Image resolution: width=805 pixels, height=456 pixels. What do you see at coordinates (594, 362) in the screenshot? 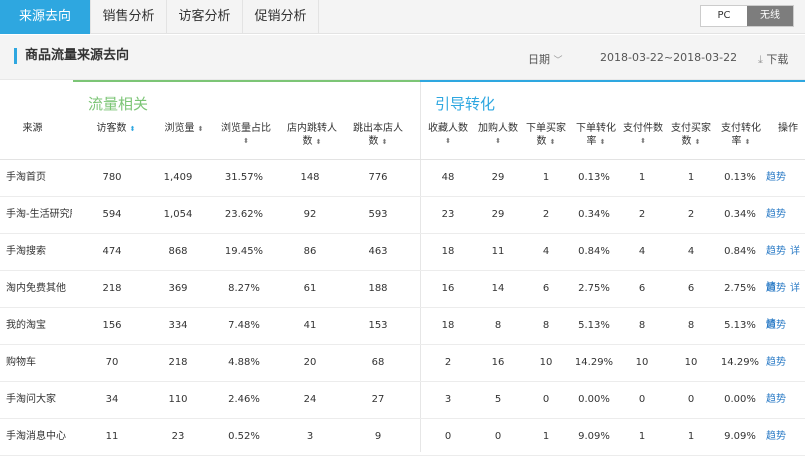
I see `cell-order-conv: 14.29%` at bounding box center [594, 362].